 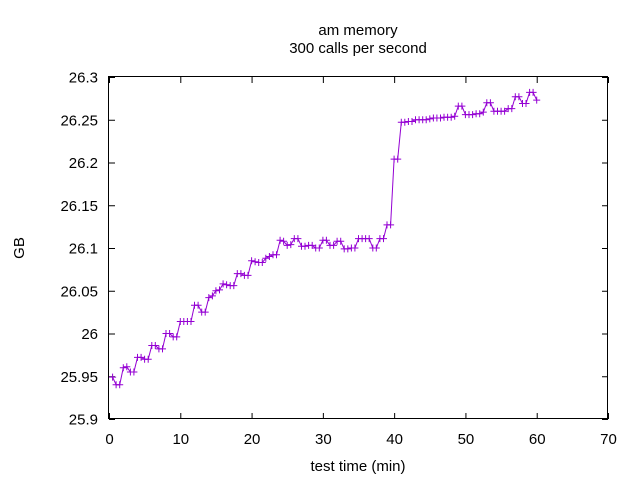 What do you see at coordinates (608, 439) in the screenshot?
I see `x-tick-label: 70` at bounding box center [608, 439].